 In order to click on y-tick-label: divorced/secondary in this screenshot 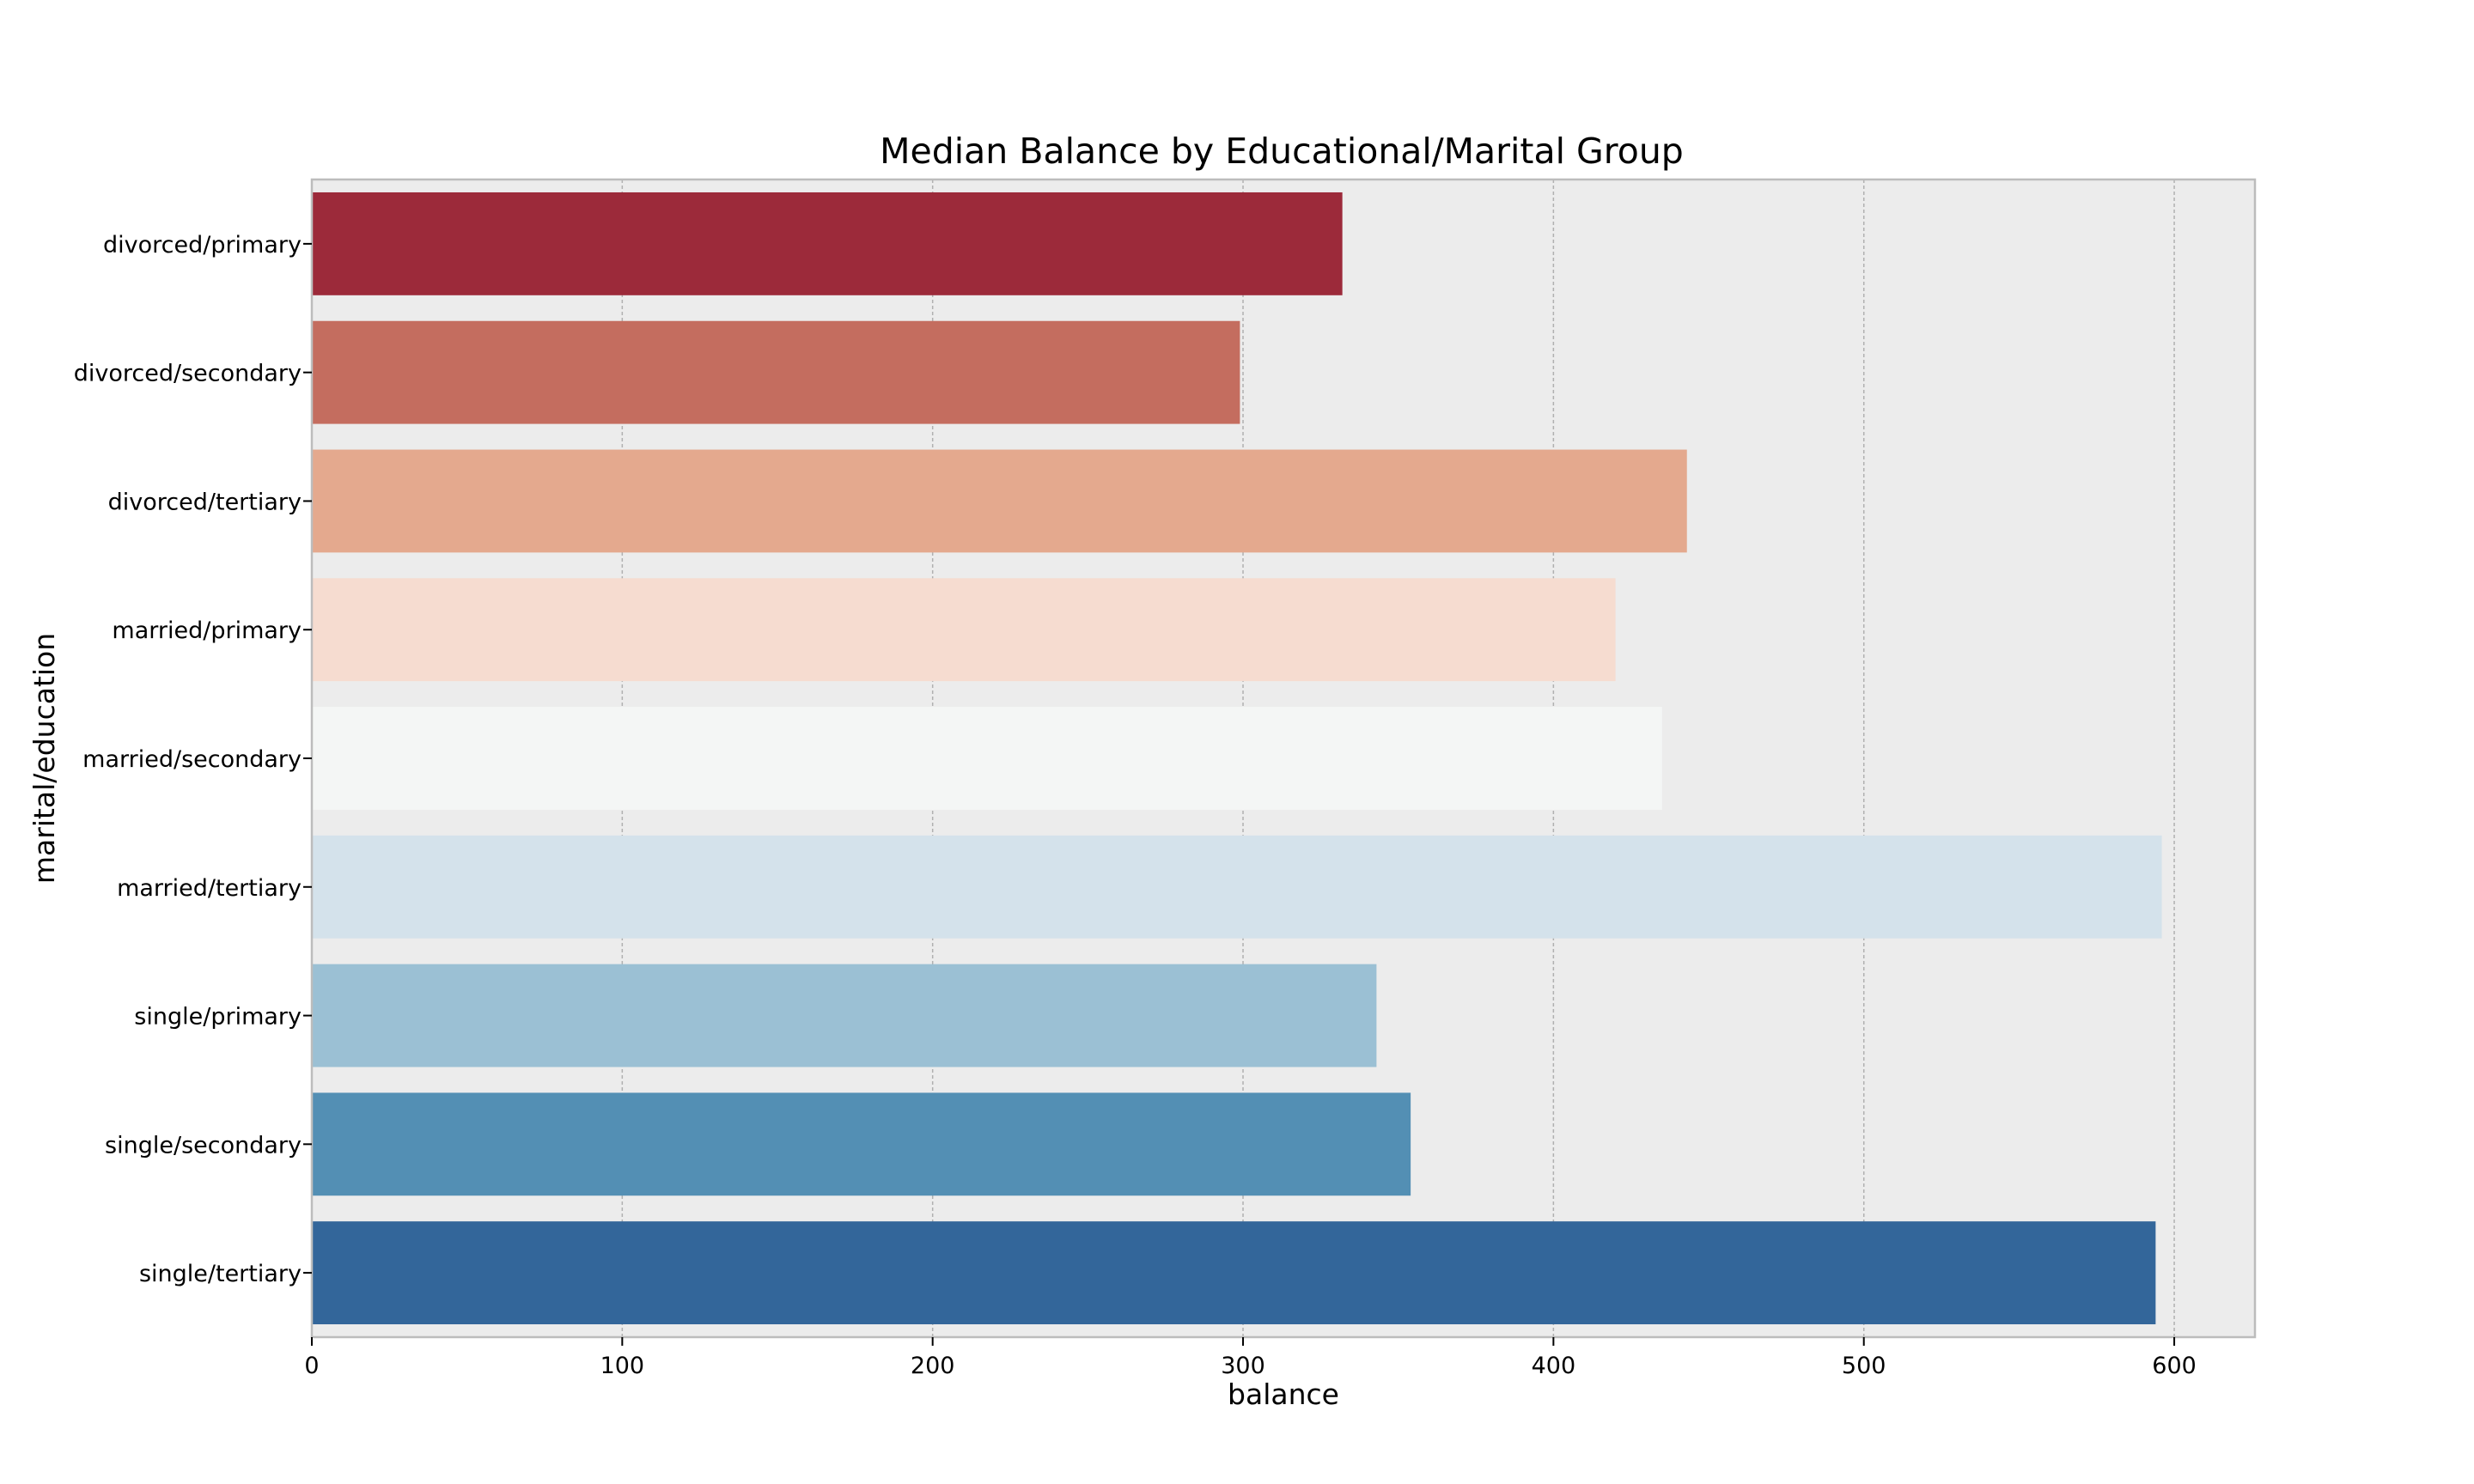, I will do `click(188, 374)`.